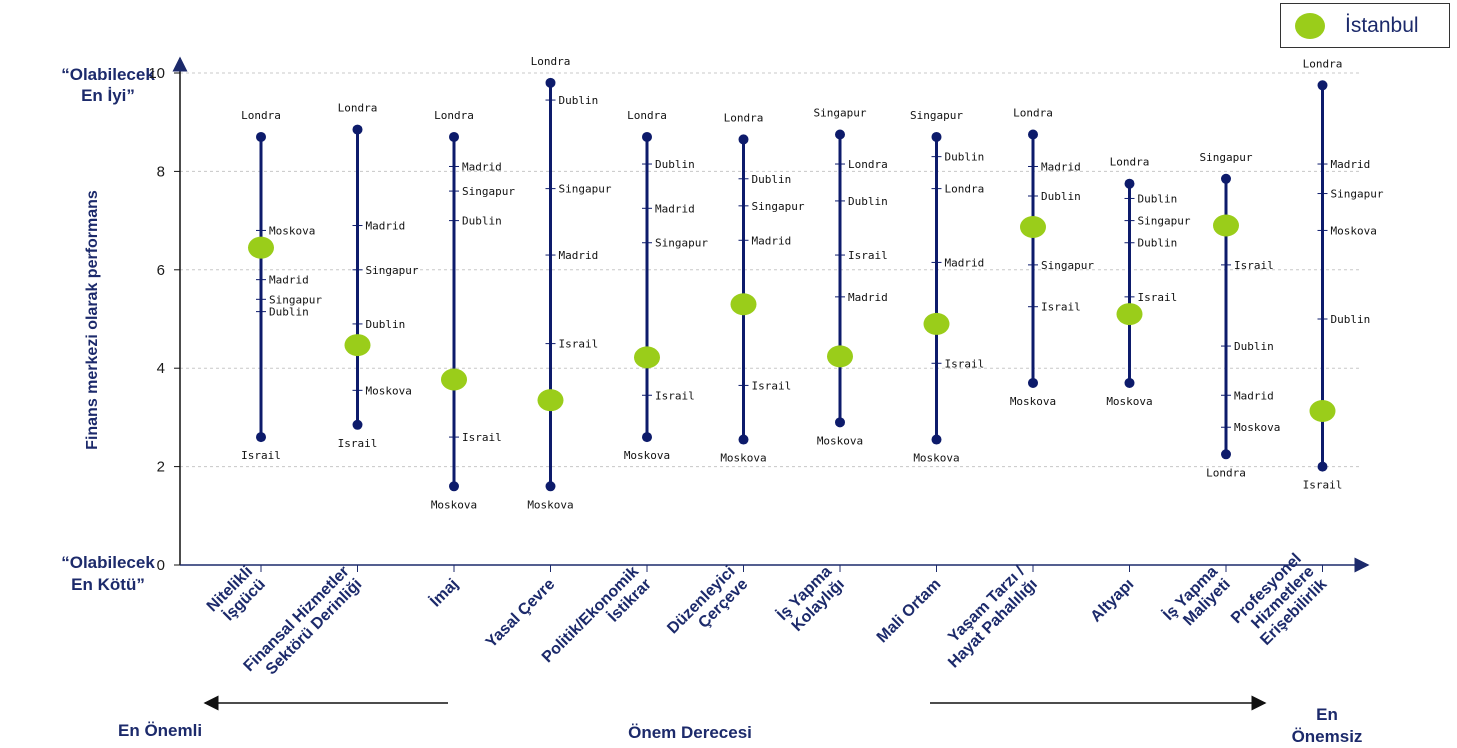 This screenshot has height=748, width=1457. I want to click on most-important-label: En Önemli, so click(160, 730).